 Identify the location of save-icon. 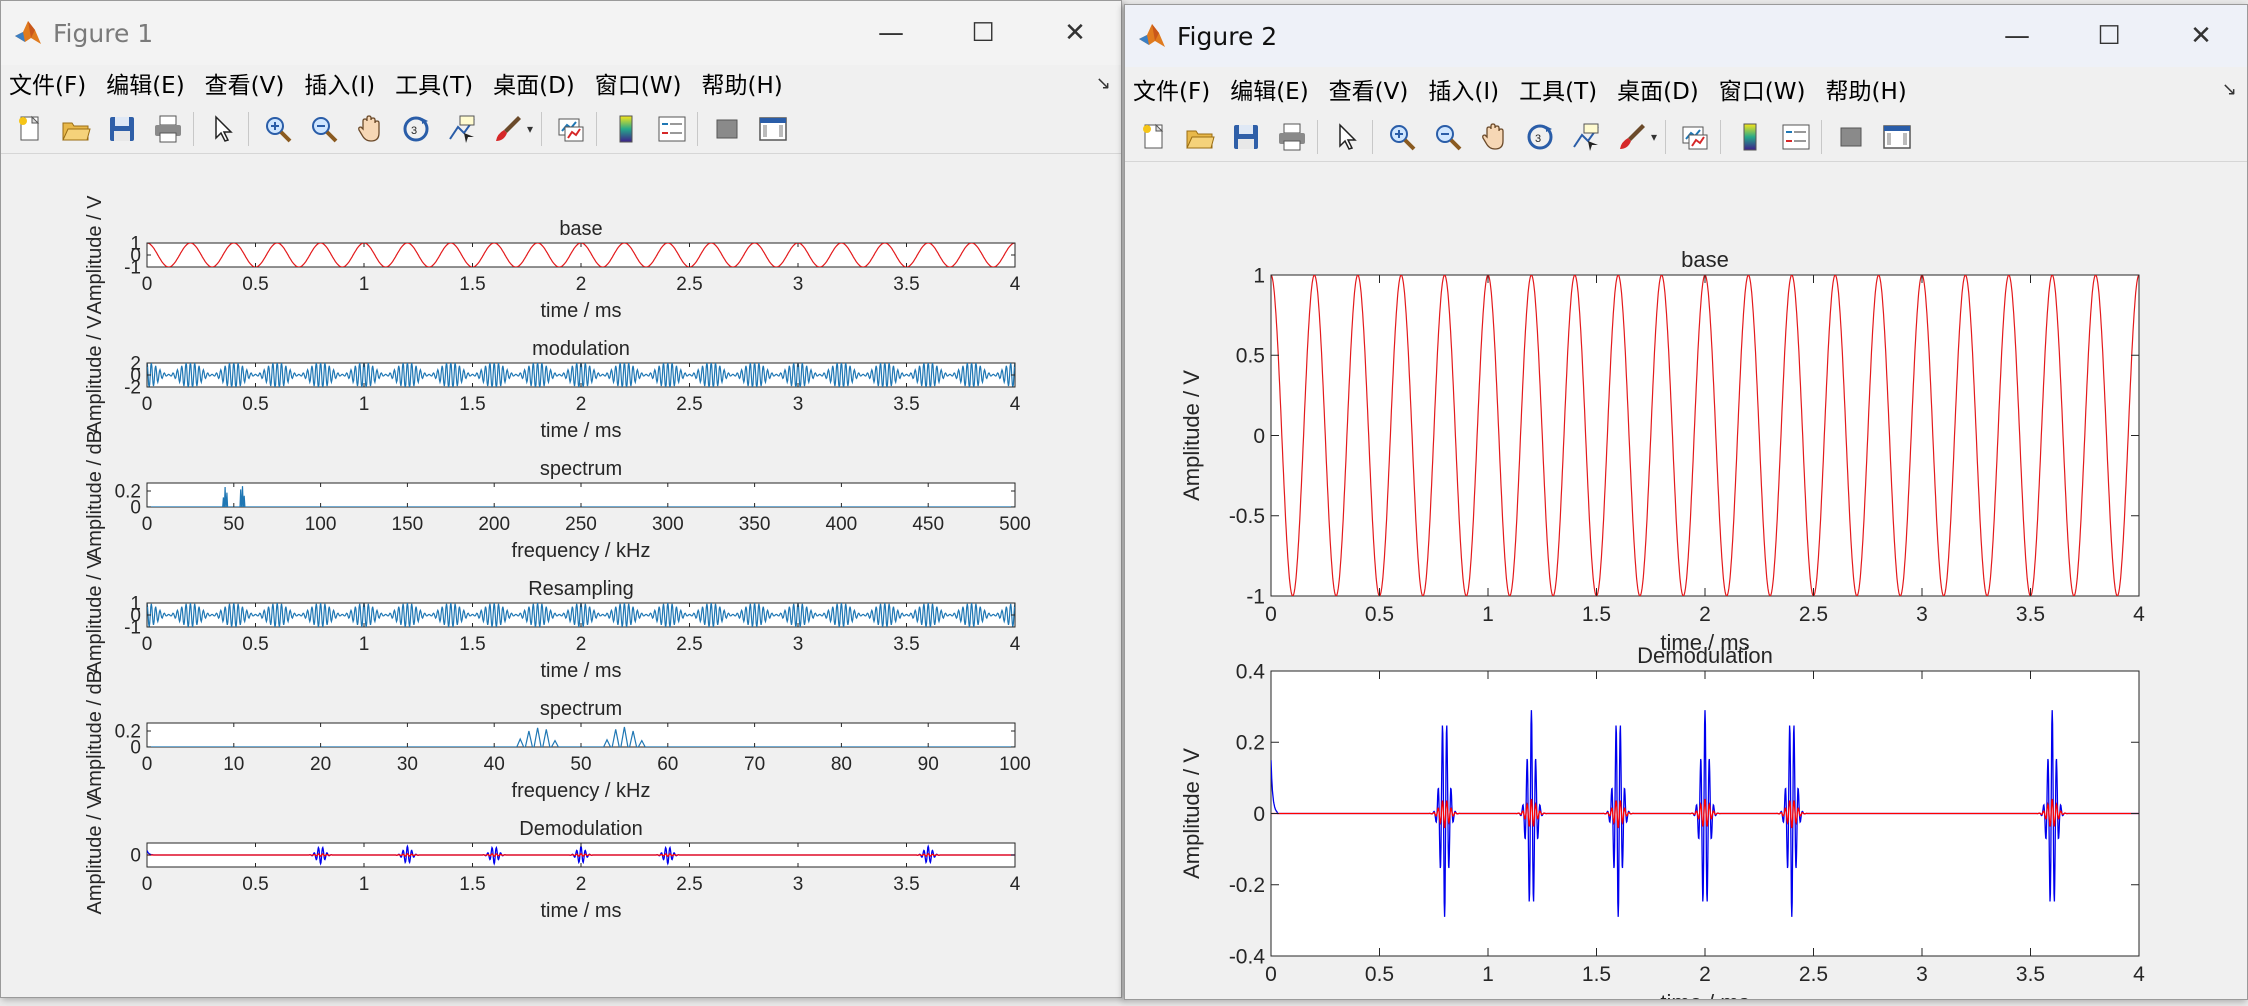
(1246, 137).